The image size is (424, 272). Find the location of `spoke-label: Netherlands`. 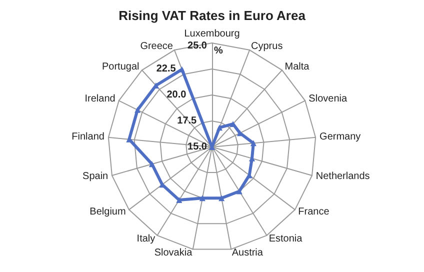

spoke-label: Netherlands is located at coordinates (343, 176).